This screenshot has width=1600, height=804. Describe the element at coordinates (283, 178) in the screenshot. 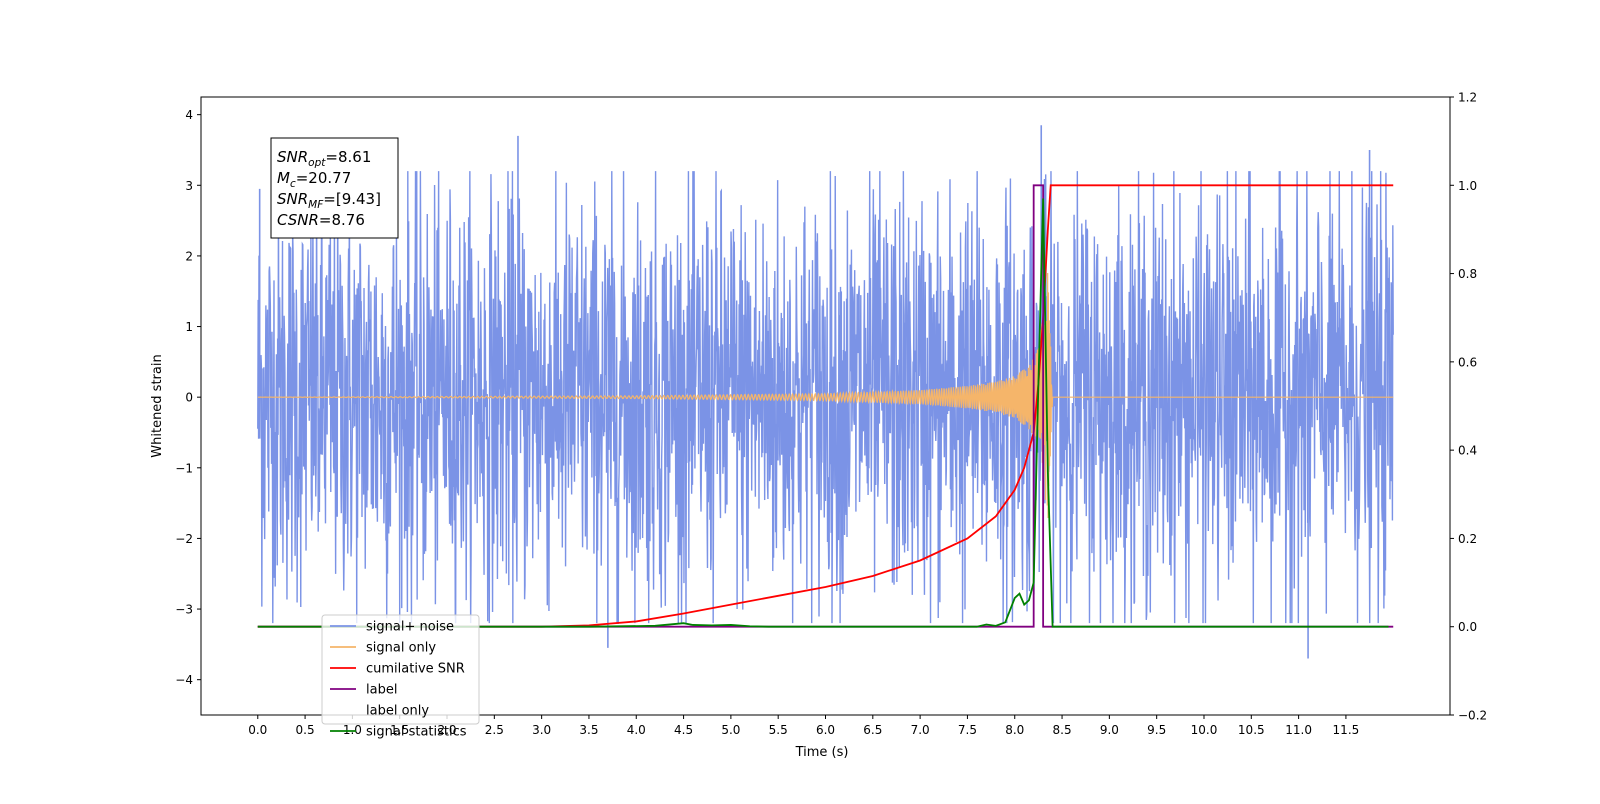

I see `info-symbol: M` at that location.